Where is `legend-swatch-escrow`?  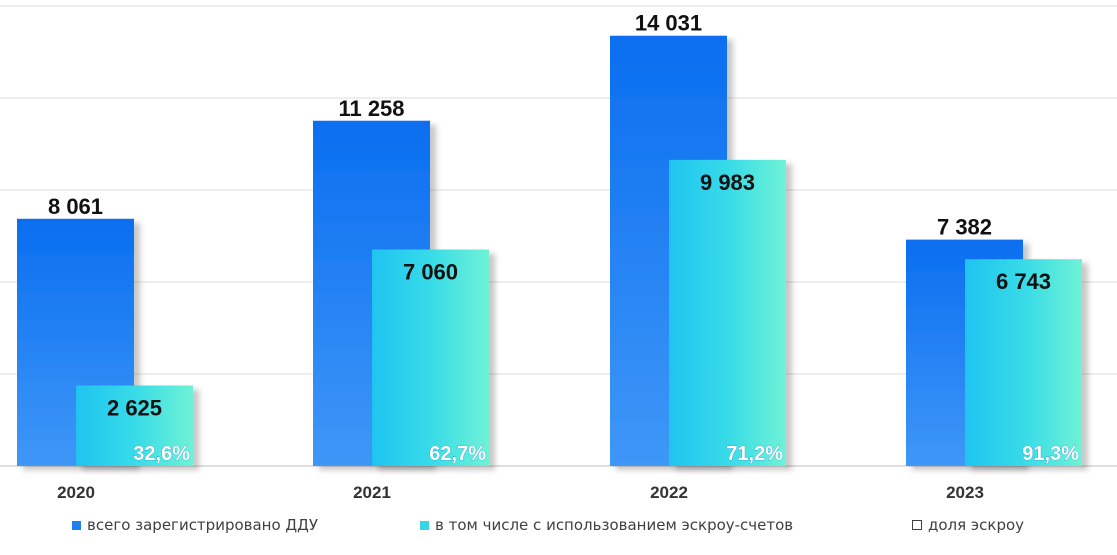 legend-swatch-escrow is located at coordinates (424, 525).